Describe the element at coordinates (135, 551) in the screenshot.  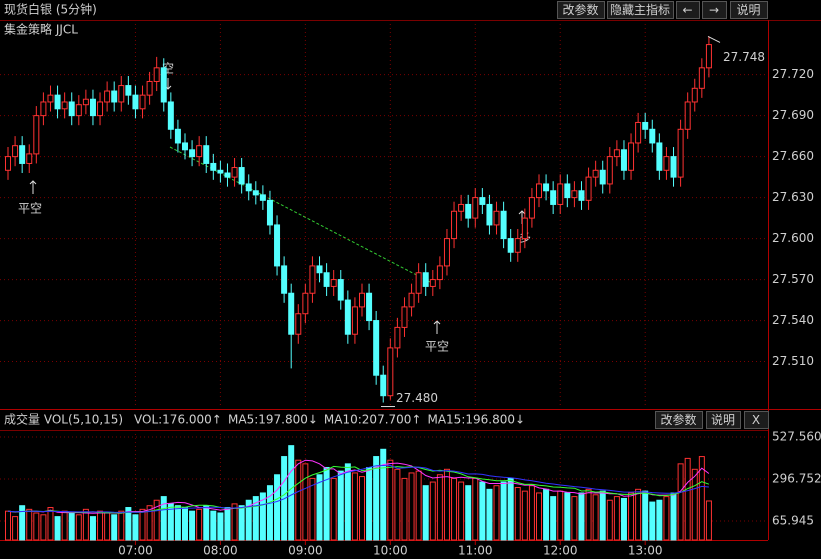
I see `x-tick-label: 07:00` at that location.